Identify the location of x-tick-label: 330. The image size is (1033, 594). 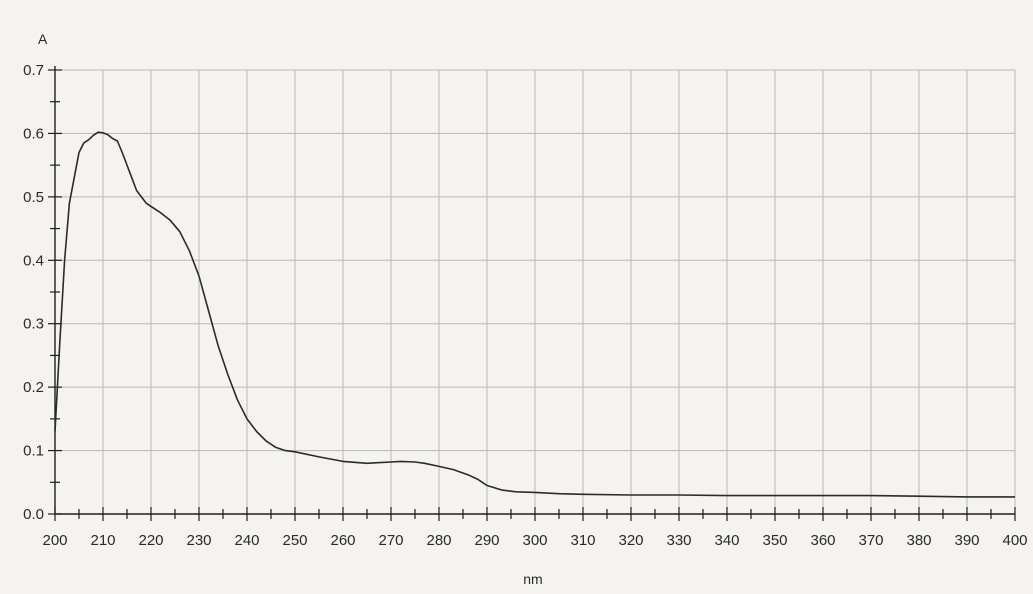
(678, 540).